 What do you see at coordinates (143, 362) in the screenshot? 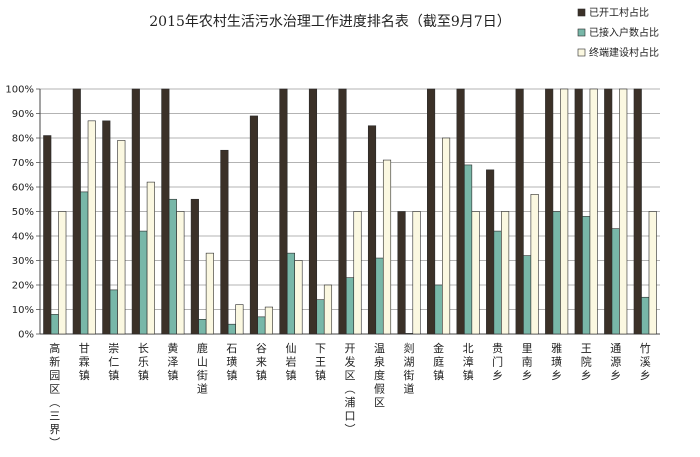
I see `category-label: 长乐镇` at bounding box center [143, 362].